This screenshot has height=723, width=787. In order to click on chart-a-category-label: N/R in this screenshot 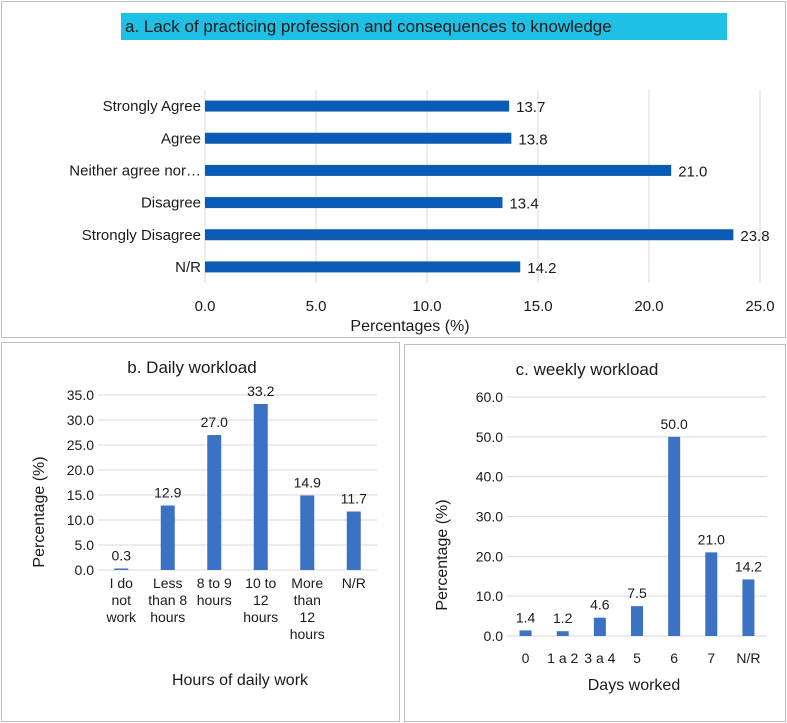, I will do `click(188, 267)`.